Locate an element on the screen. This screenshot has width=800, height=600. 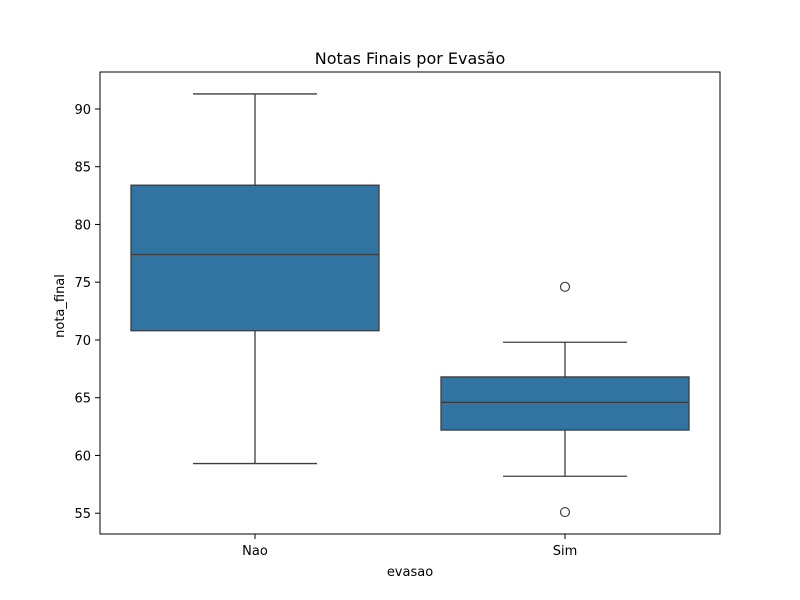
box-group-sim is located at coordinates (565, 399).